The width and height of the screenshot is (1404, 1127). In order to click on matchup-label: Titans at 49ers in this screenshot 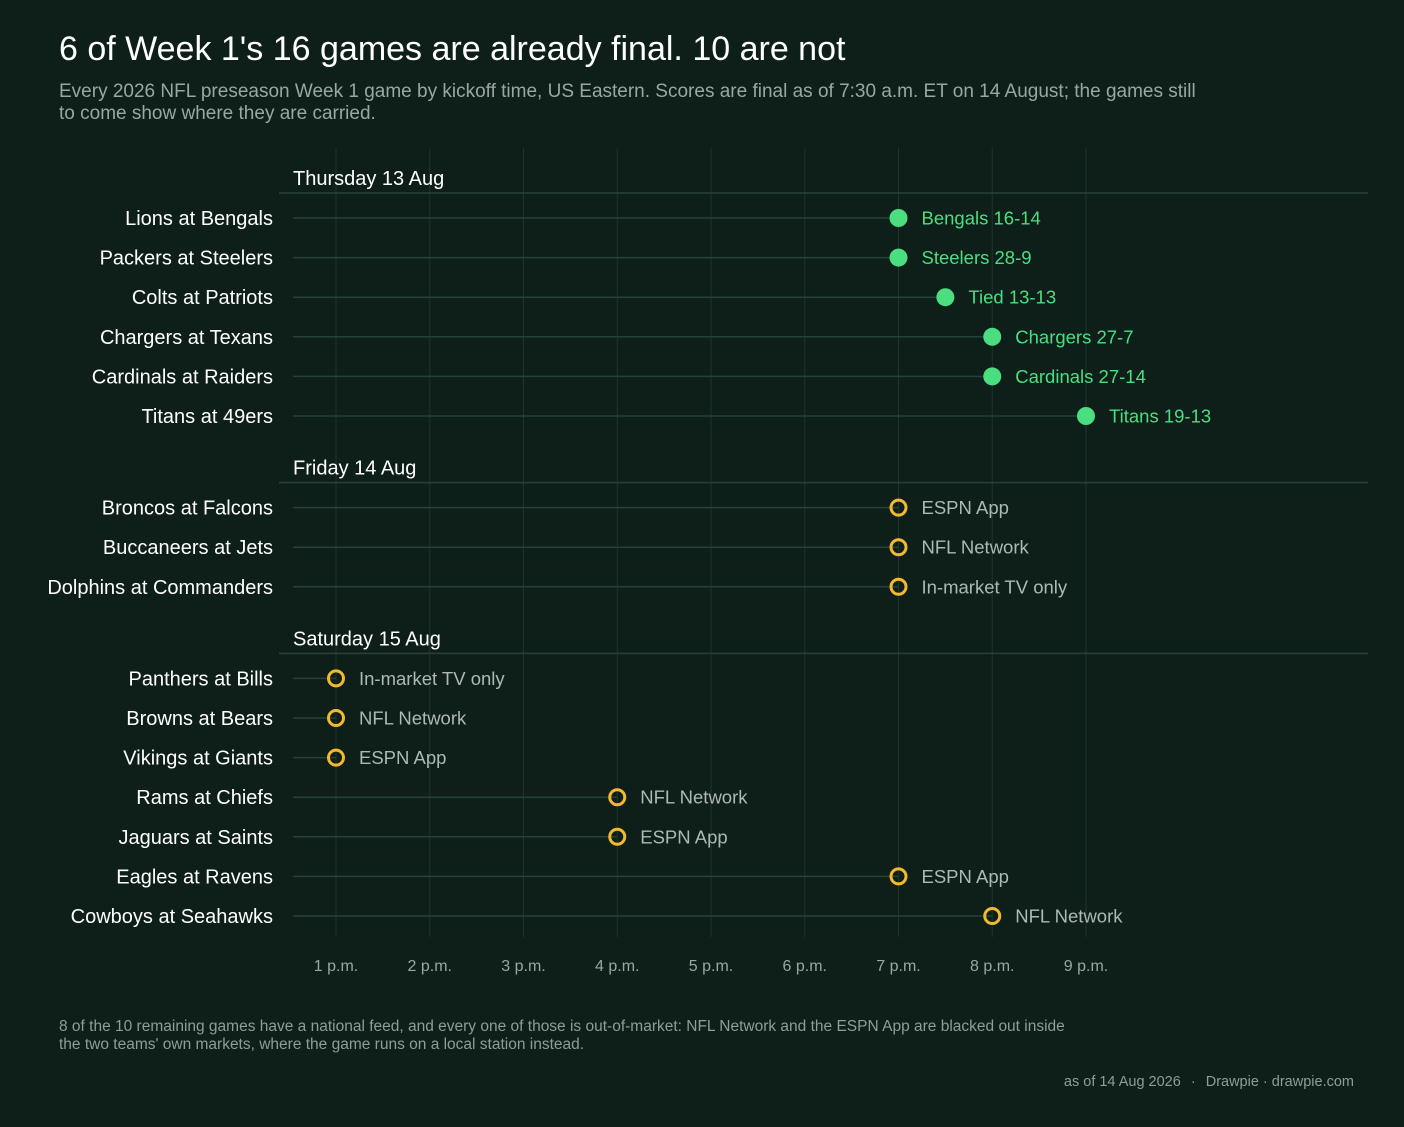, I will do `click(207, 417)`.